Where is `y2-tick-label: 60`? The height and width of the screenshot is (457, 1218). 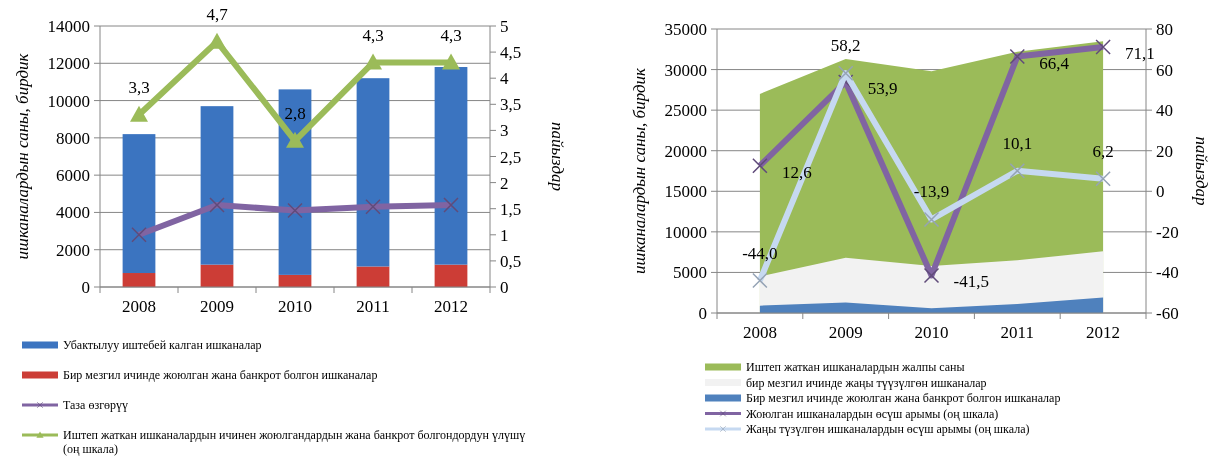 y2-tick-label: 60 is located at coordinates (1164, 70).